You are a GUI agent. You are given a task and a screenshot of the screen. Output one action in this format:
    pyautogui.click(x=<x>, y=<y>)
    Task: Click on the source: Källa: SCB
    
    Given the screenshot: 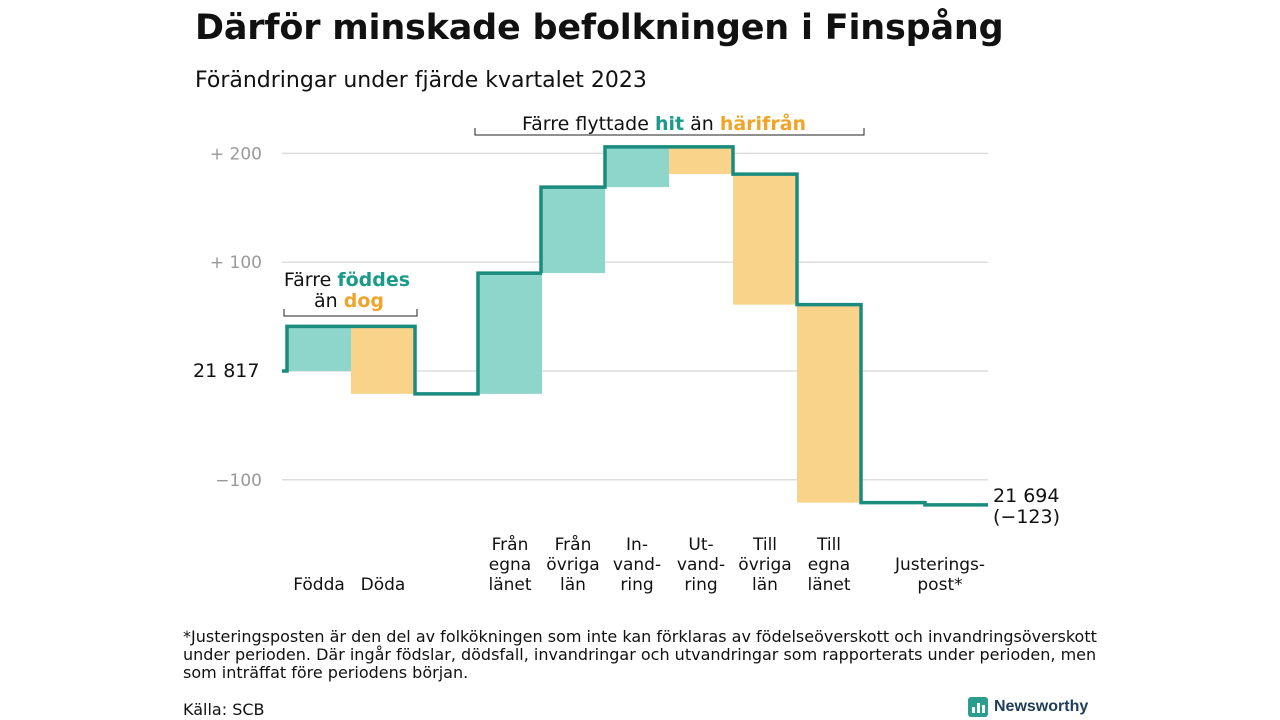 What is the action you would take?
    pyautogui.click(x=224, y=709)
    